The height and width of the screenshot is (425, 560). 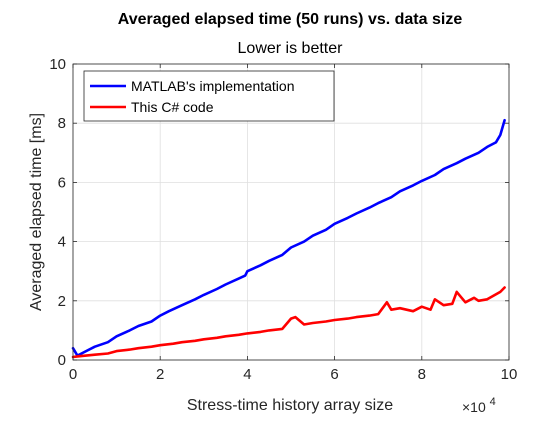 What do you see at coordinates (493, 402) in the screenshot?
I see `x-exponent-power: 4` at bounding box center [493, 402].